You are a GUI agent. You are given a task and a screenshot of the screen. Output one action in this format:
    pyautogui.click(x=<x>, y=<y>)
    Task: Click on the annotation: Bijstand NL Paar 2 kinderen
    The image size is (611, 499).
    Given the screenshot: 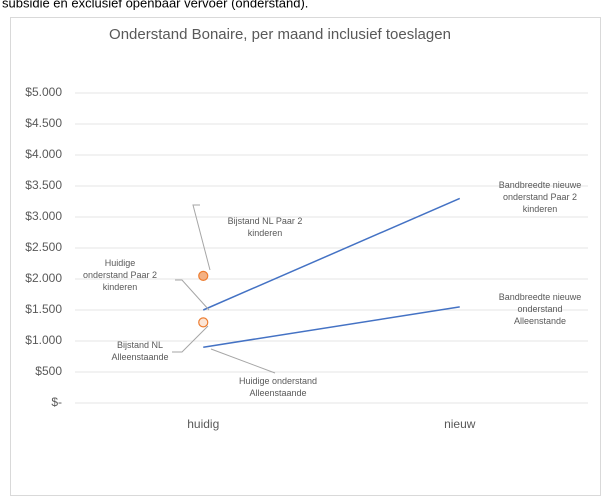 What is the action you would take?
    pyautogui.click(x=265, y=227)
    